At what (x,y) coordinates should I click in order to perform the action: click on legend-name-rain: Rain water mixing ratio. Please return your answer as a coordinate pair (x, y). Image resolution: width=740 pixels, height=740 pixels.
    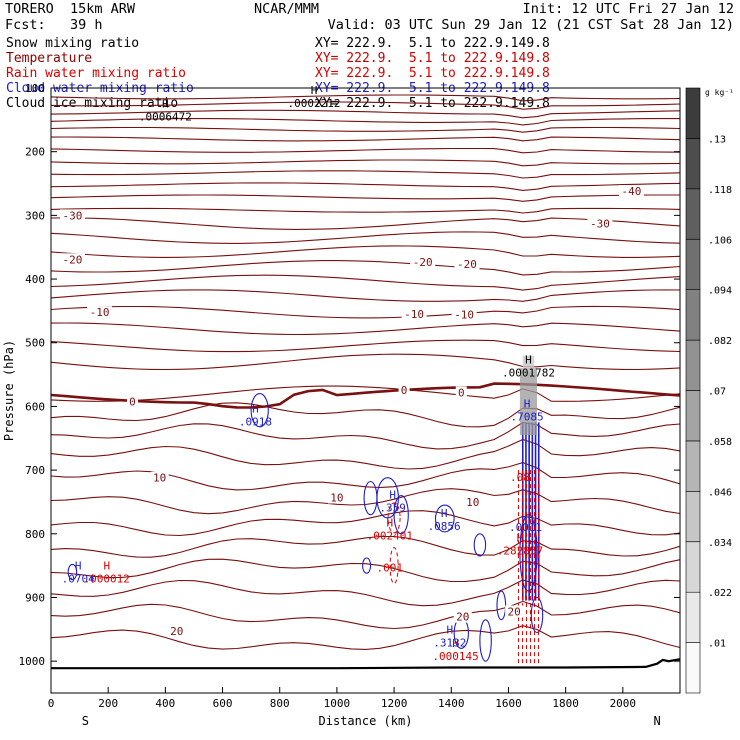
    Looking at the image, I should click on (96, 73).